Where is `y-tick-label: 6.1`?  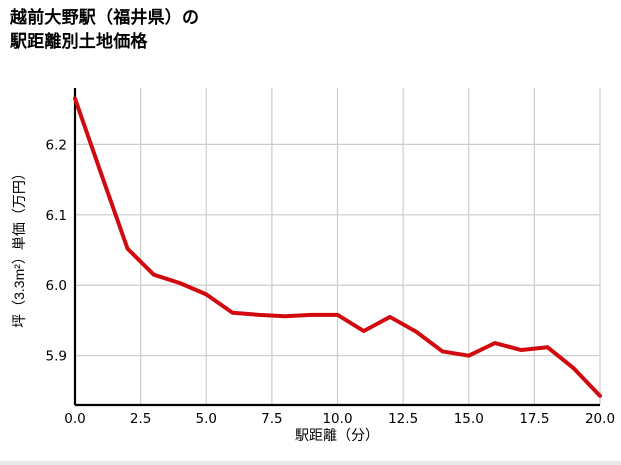 y-tick-label: 6.1 is located at coordinates (56, 216).